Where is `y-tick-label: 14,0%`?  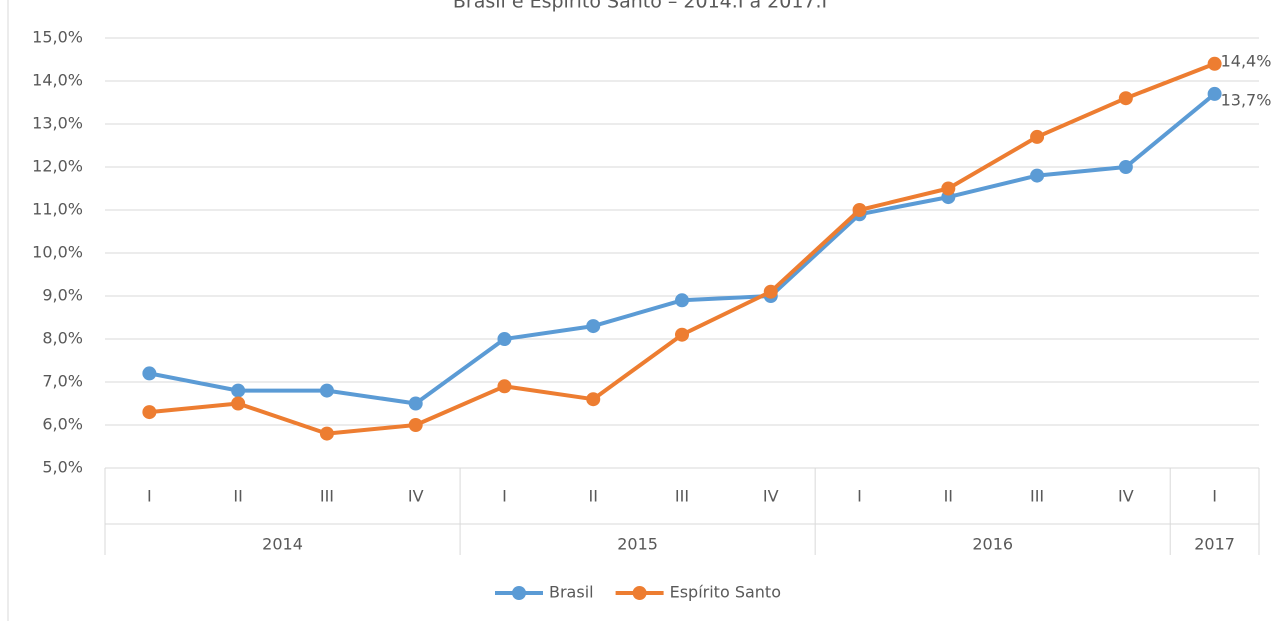 y-tick-label: 14,0% is located at coordinates (57, 80).